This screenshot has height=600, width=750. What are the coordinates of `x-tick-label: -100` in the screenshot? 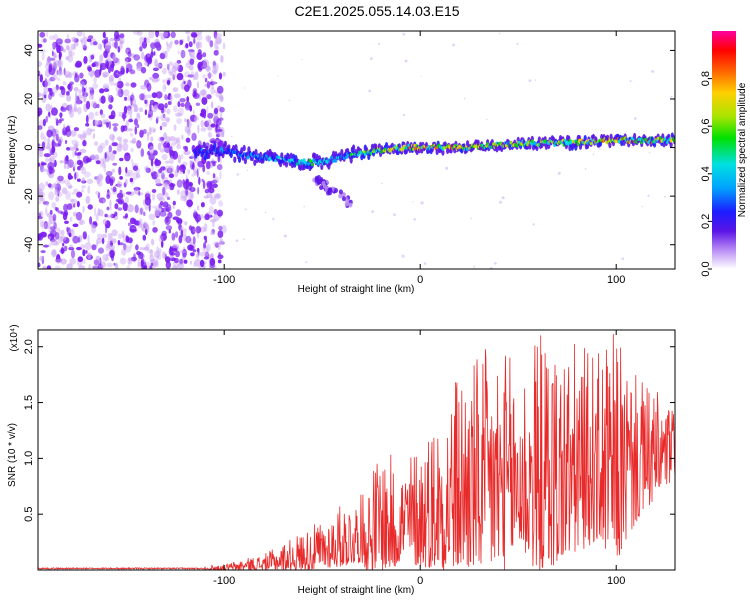 It's located at (224, 280).